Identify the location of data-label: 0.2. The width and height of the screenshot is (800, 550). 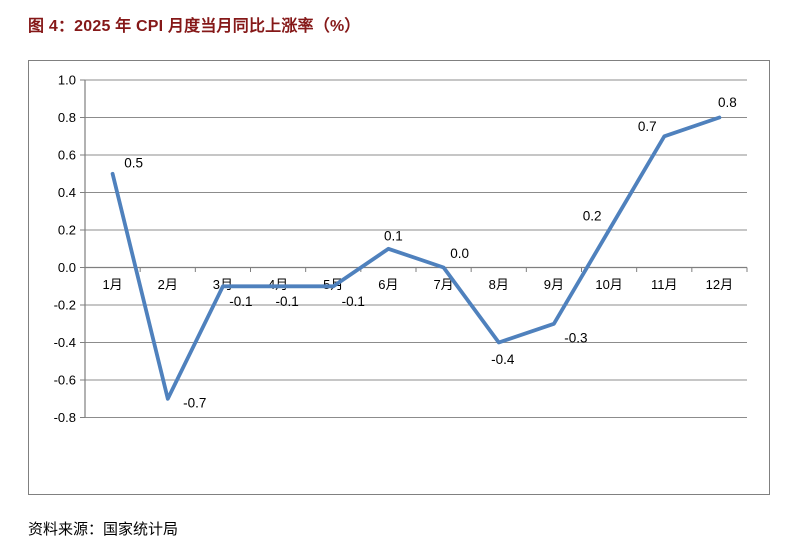
(592, 216).